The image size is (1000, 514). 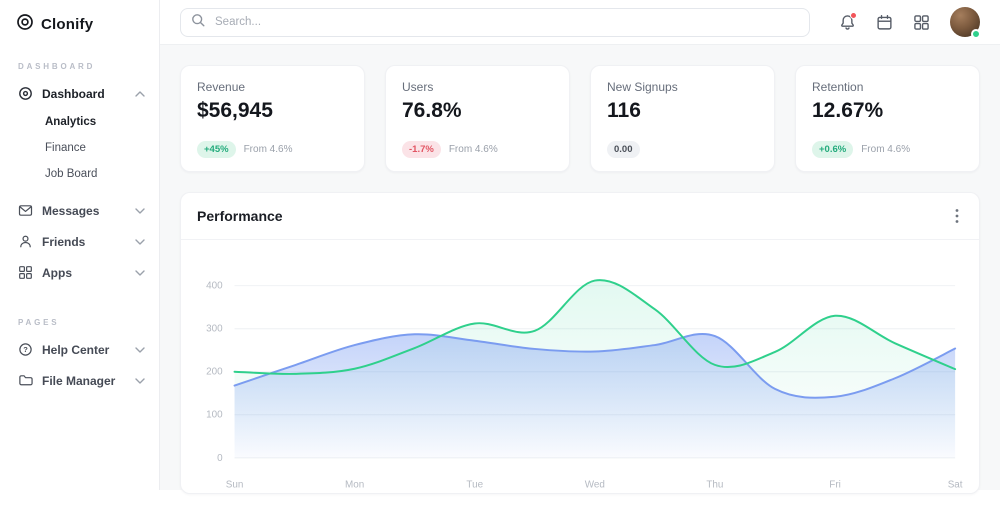 I want to click on more-options-button, so click(x=957, y=216).